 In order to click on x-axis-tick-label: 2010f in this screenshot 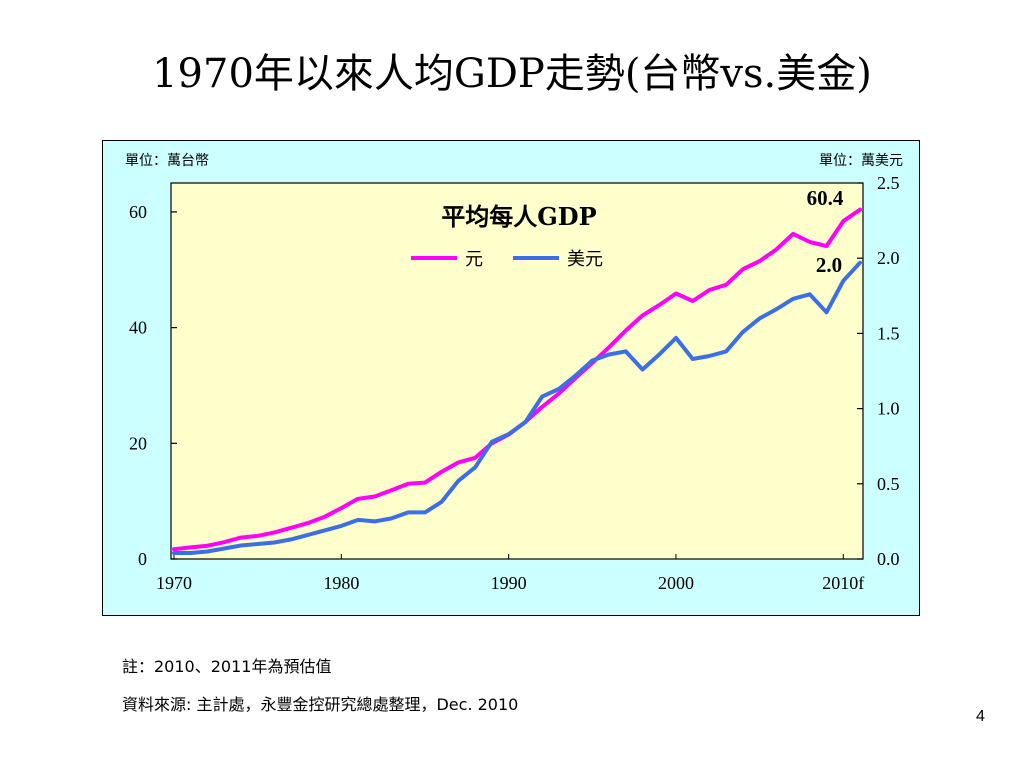, I will do `click(843, 583)`.